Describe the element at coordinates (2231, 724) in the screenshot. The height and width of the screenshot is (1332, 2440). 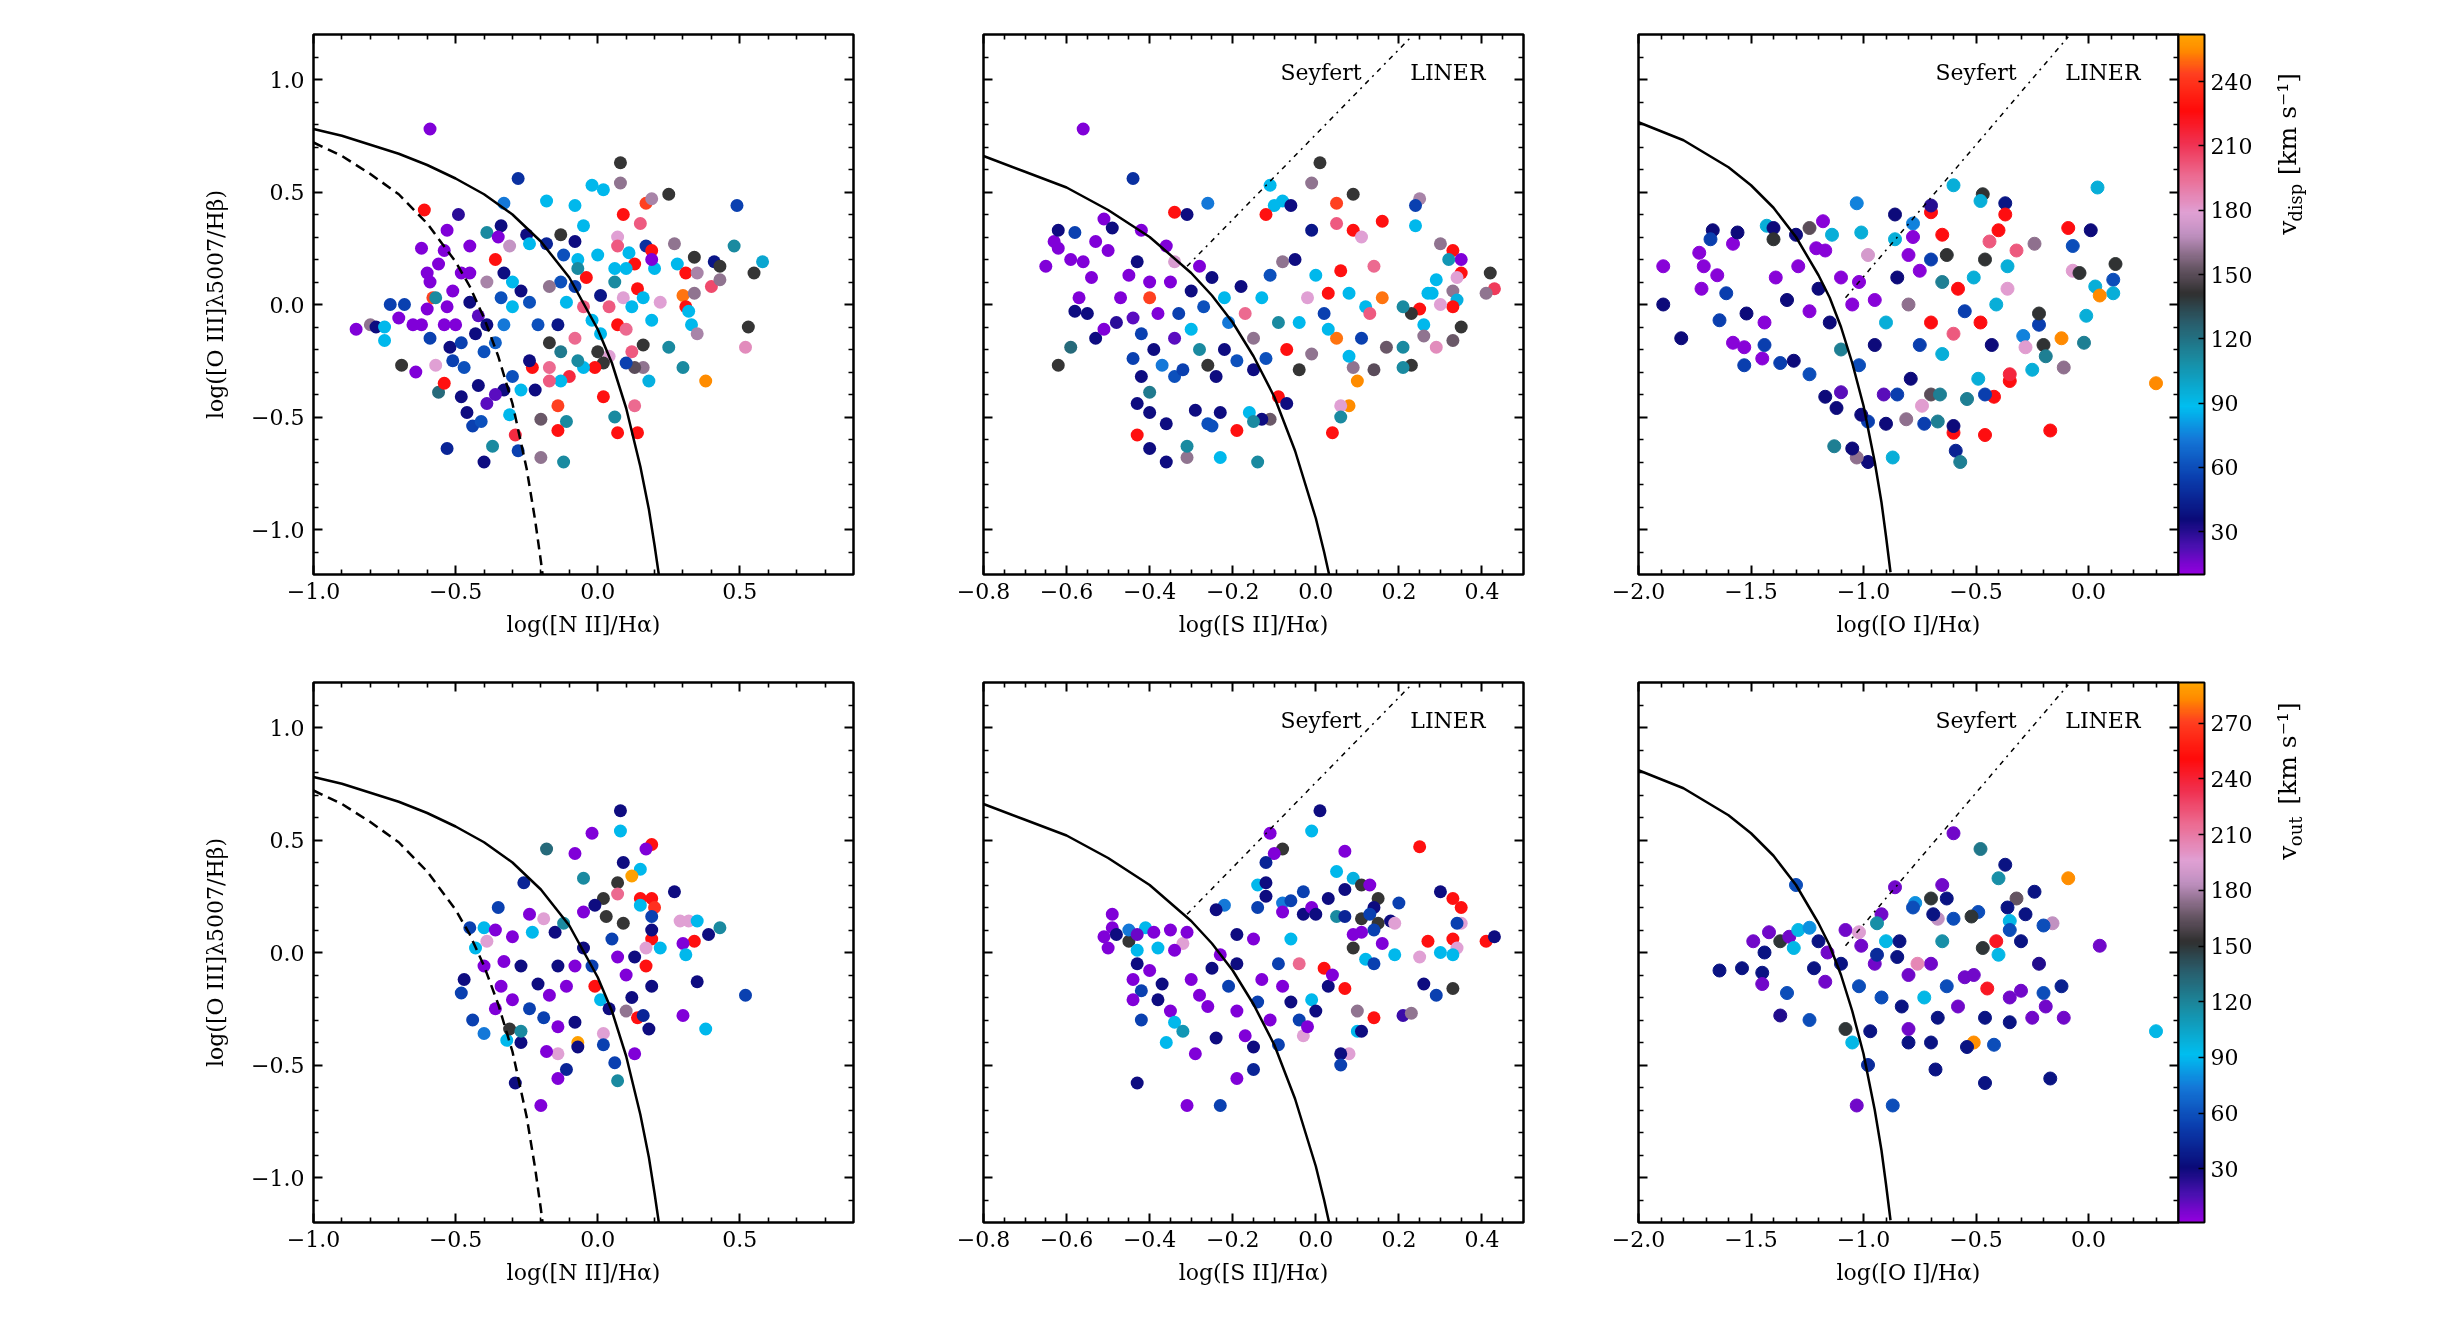
I see `color-bar-label: 270` at that location.